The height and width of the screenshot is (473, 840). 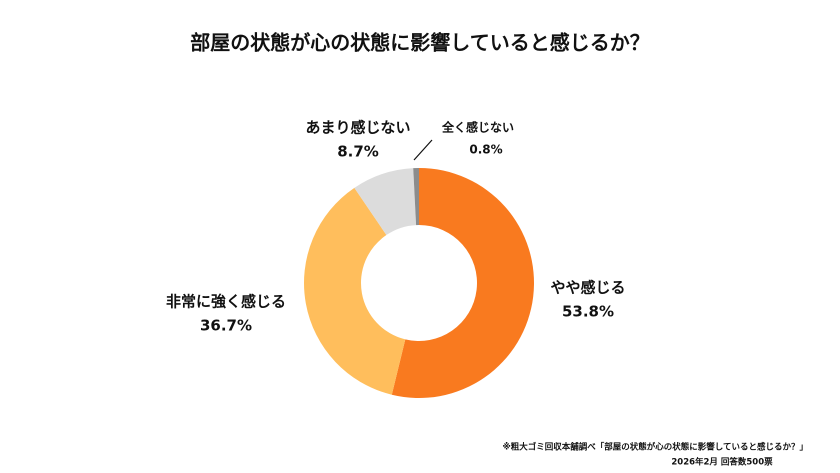 I want to click on chart-title: 部屋の状態が心の状態に影響していると感じるか？, so click(x=419, y=43).